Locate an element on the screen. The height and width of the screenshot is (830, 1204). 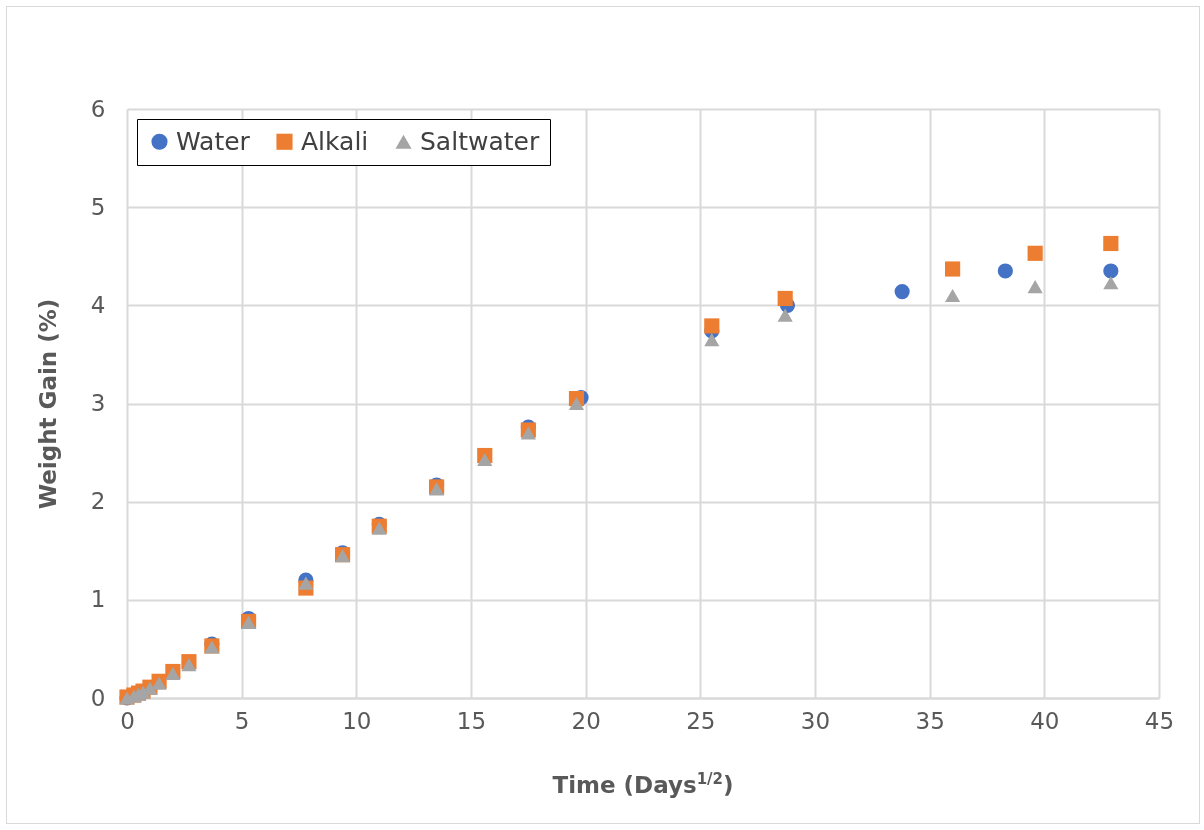
y-tick-label: 5 is located at coordinates (98, 206).